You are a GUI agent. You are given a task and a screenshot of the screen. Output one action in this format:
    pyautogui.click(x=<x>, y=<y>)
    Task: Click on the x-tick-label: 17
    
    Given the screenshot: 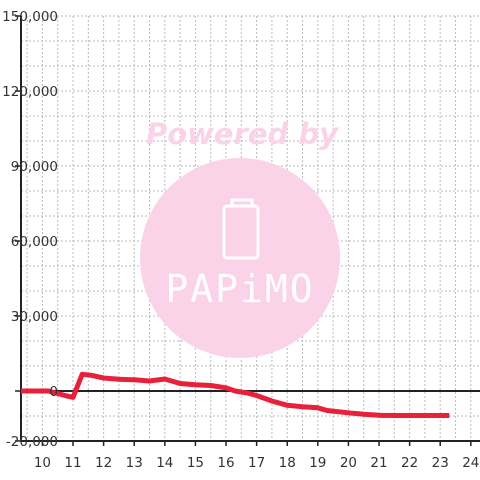 What is the action you would take?
    pyautogui.click(x=256, y=463)
    